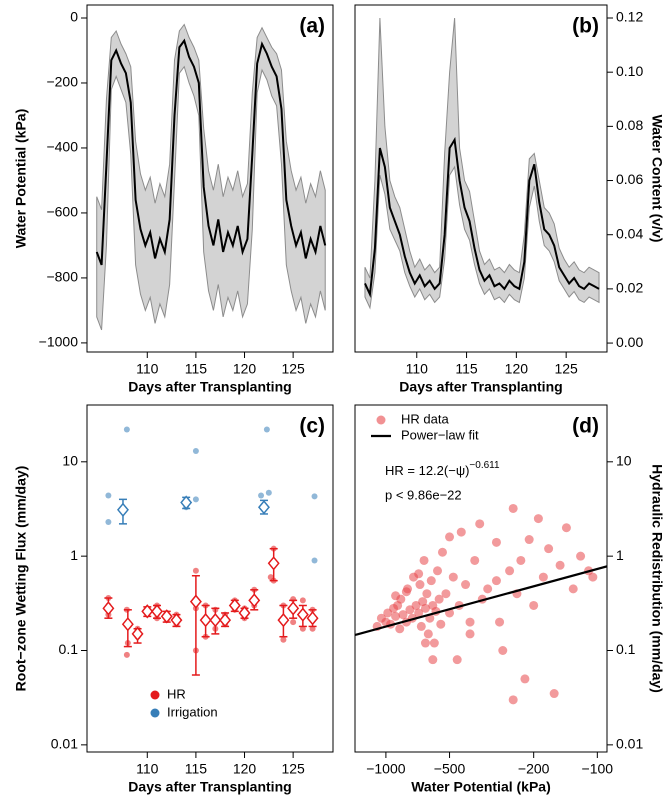  I want to click on fit-equation: HR = 12.2(−ψ)−0.611, so click(442, 469).